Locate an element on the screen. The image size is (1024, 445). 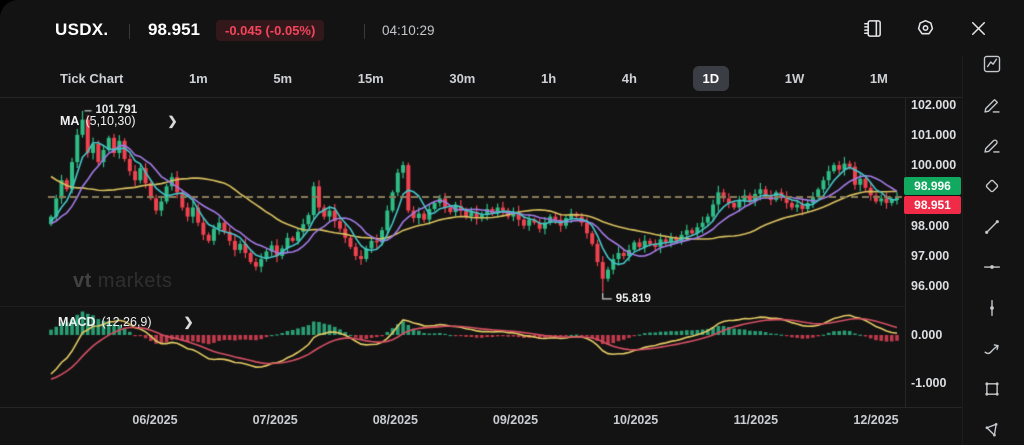
trend-line-icon is located at coordinates (993, 227).